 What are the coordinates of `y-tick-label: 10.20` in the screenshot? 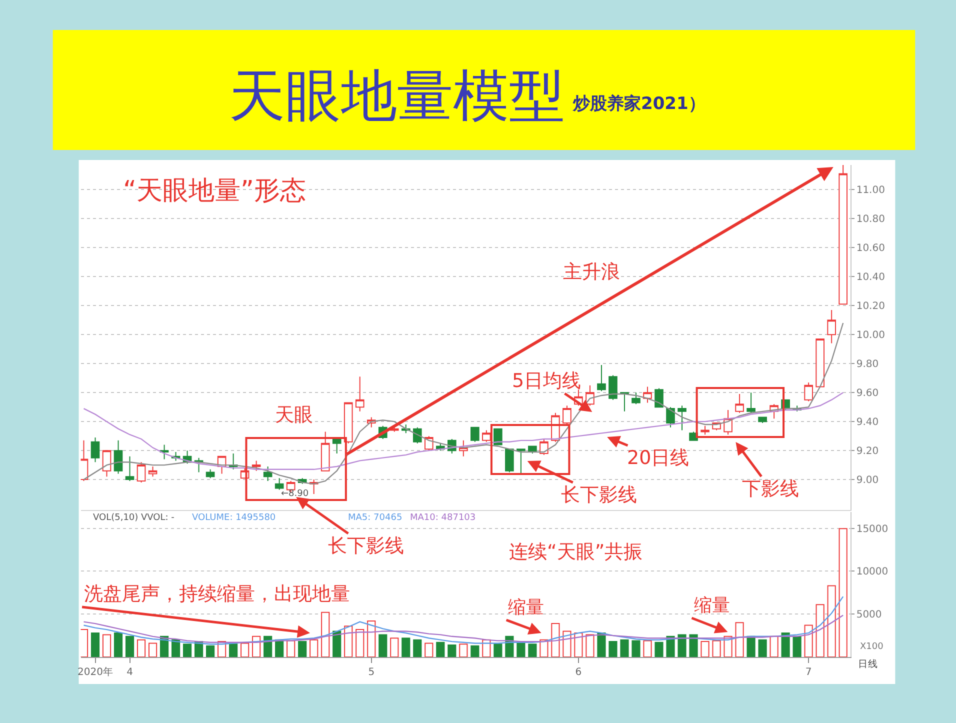 It's located at (870, 306).